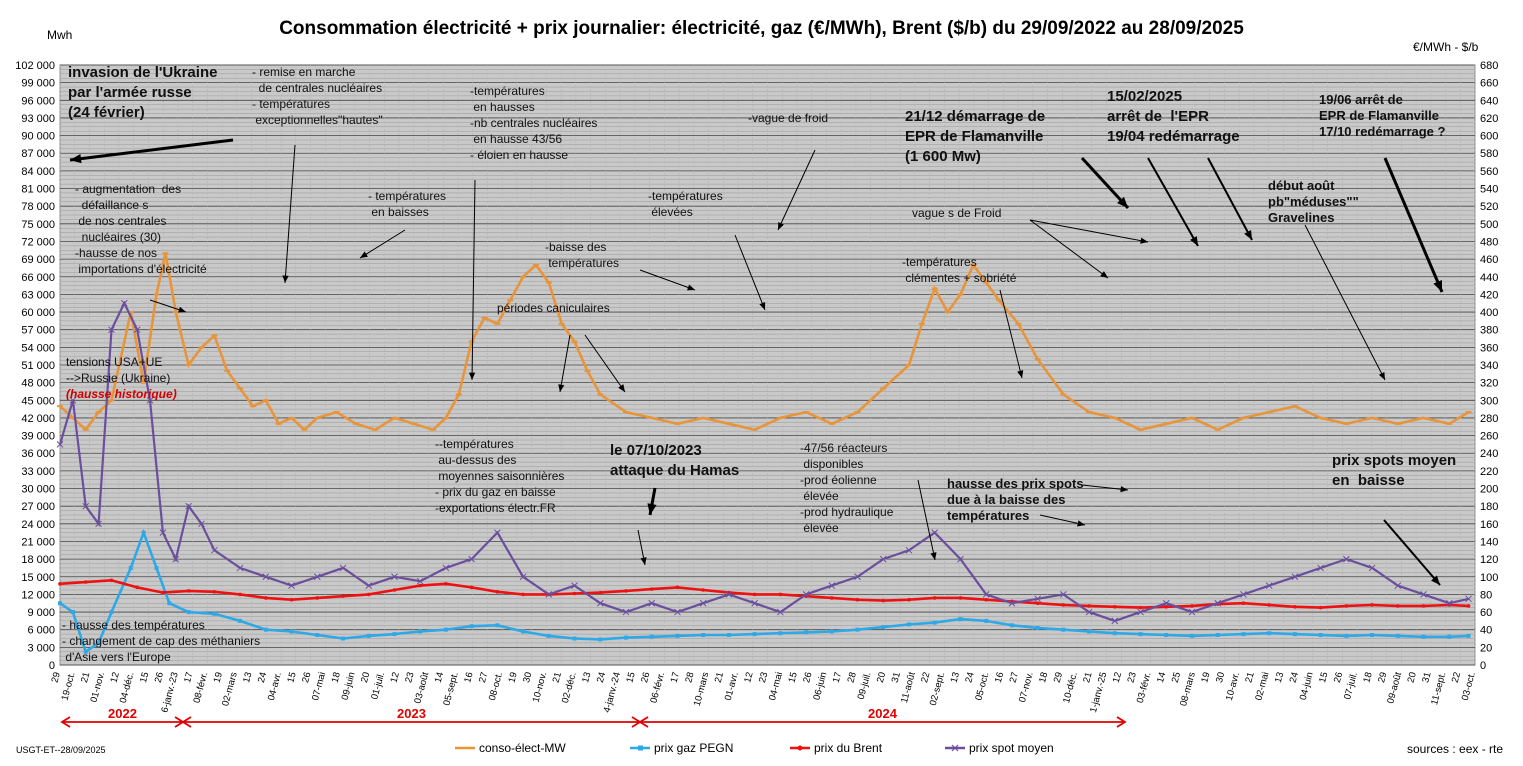  What do you see at coordinates (1161, 677) in the screenshot?
I see `x-tick-label: 14` at bounding box center [1161, 677].